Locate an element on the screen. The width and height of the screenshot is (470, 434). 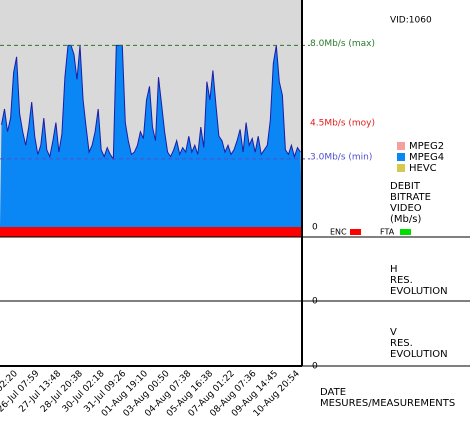
legend-label: MPEG4 is located at coordinates (426, 157).